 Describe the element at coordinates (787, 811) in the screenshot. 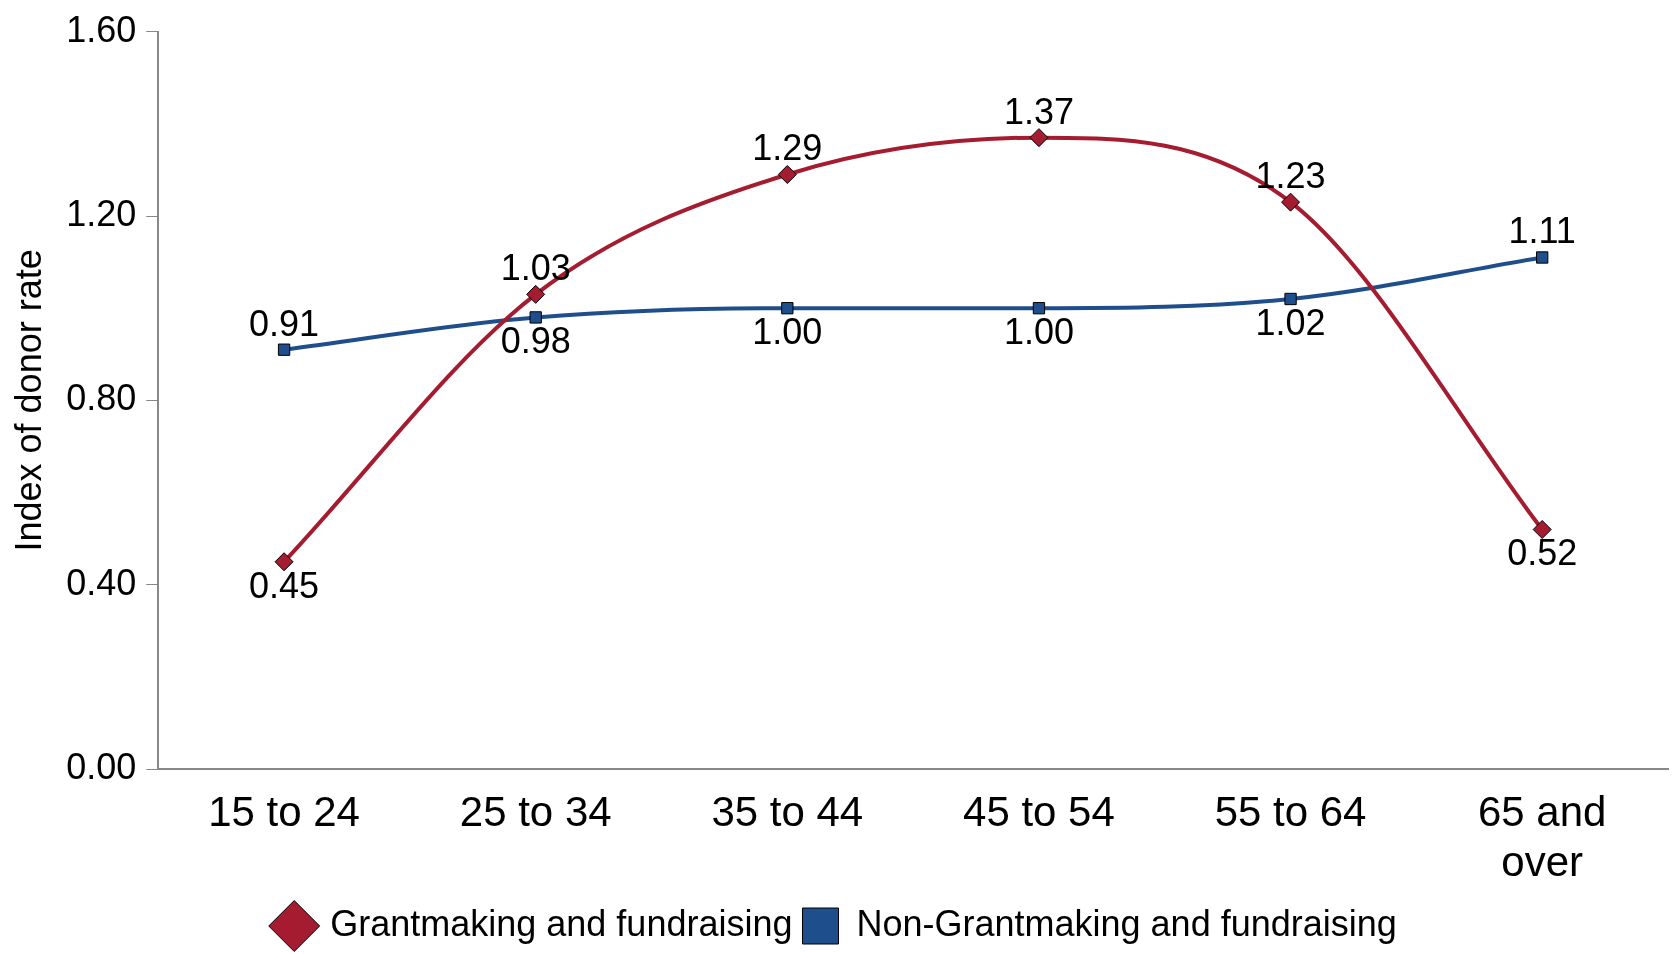

I see `x-tick-label: 35 to 44` at that location.